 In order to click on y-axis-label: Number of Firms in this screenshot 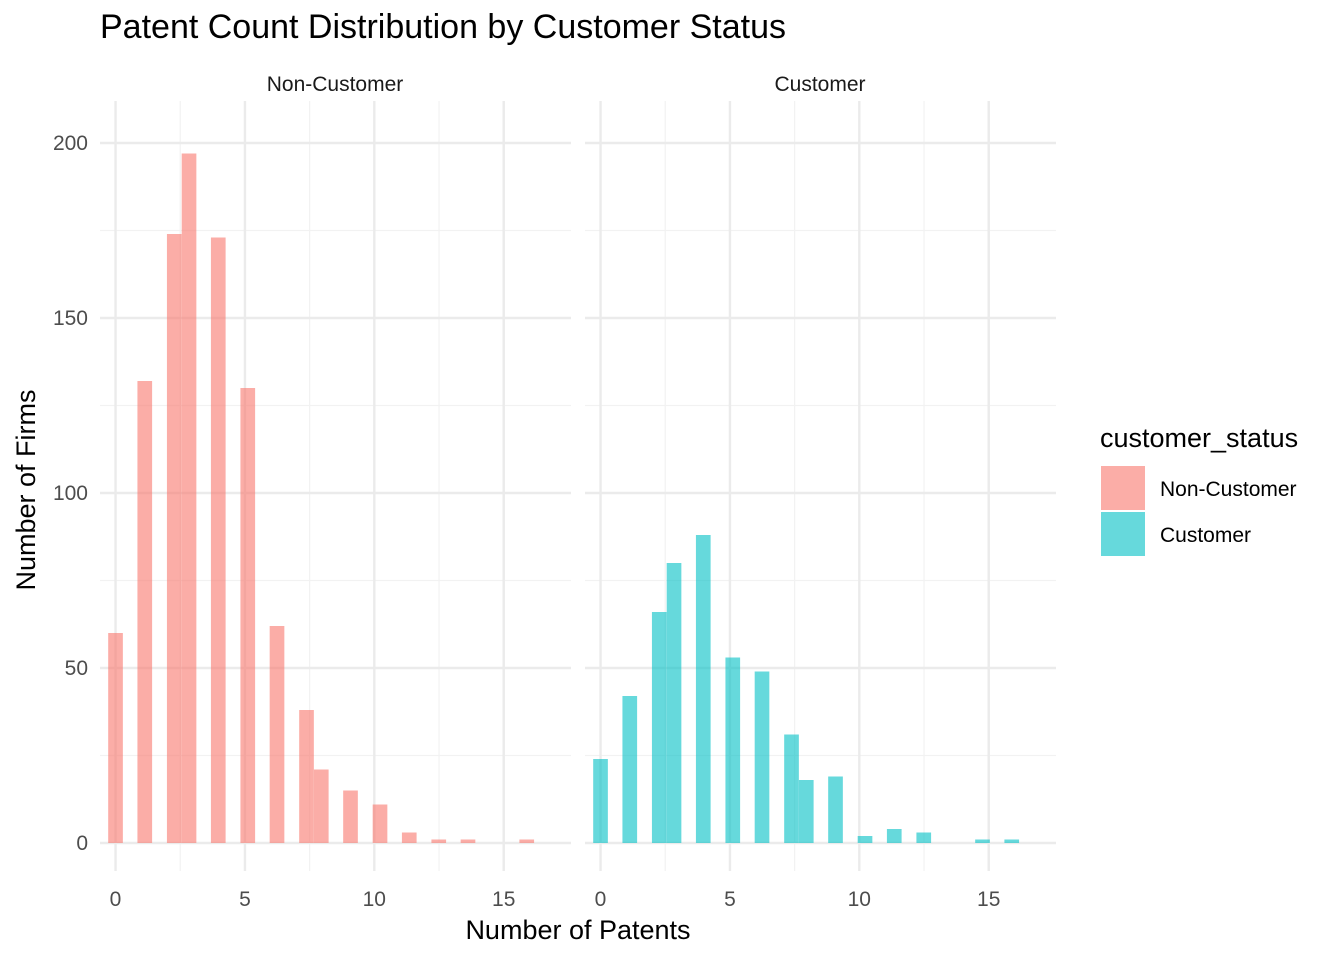, I will do `click(26, 489)`.